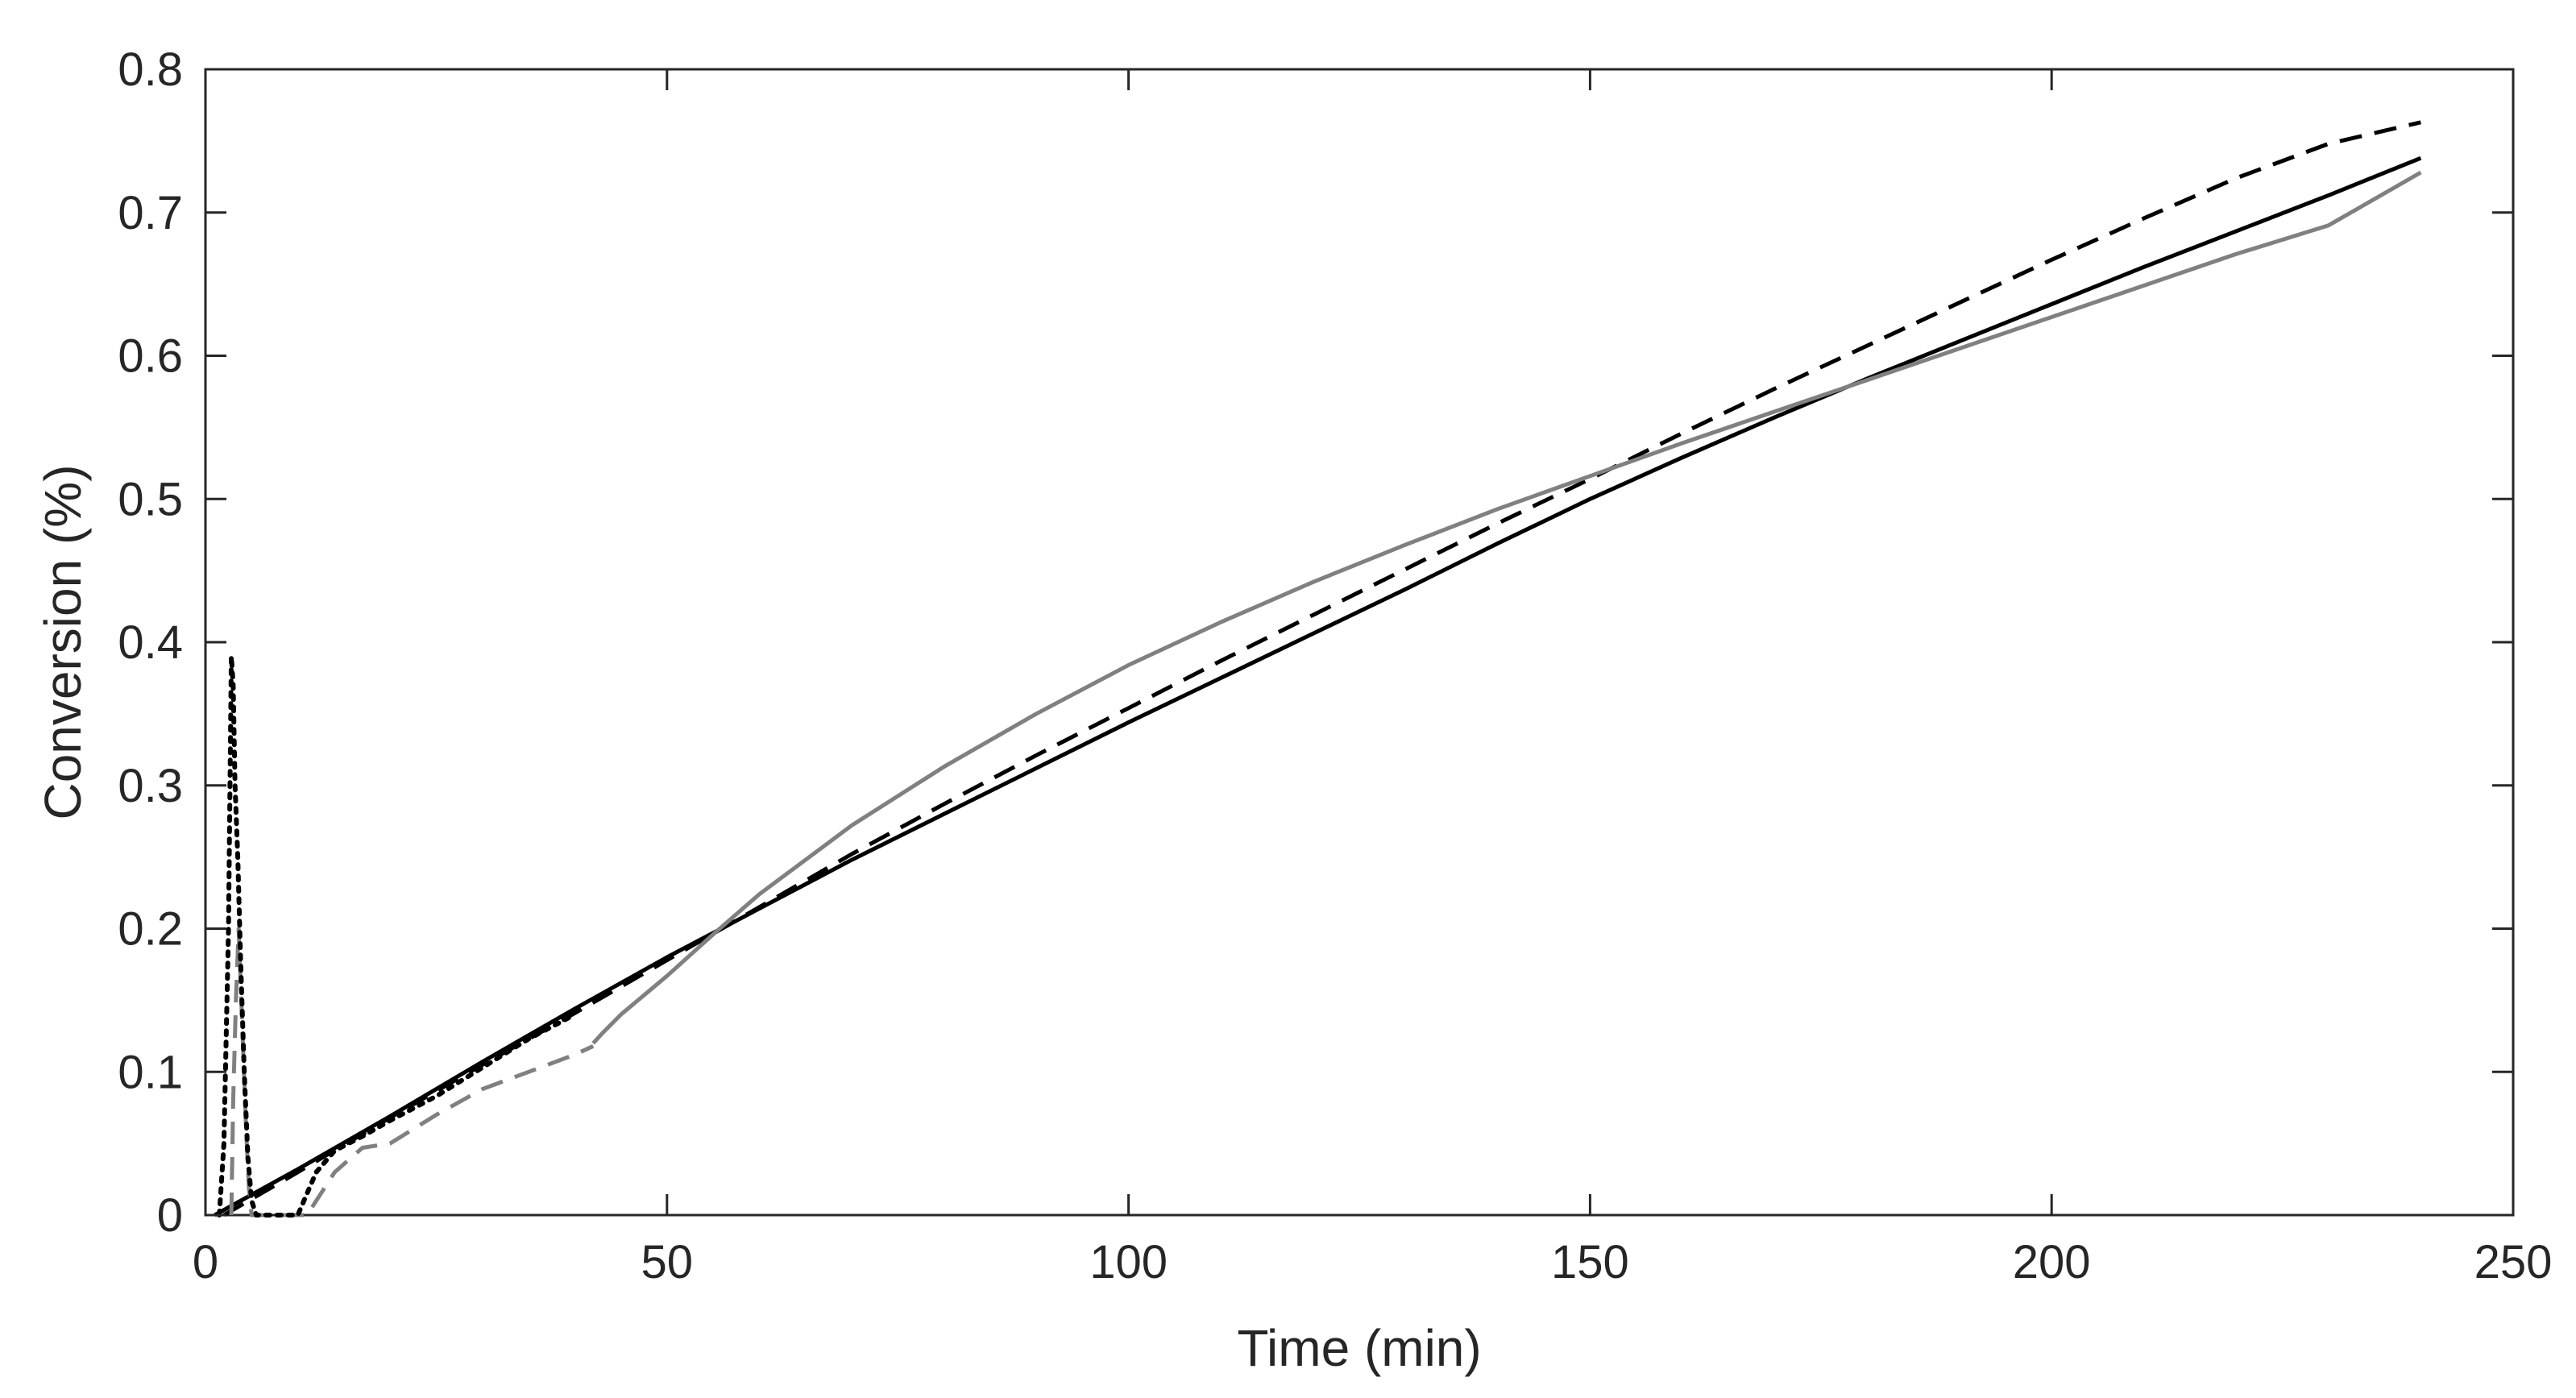  I want to click on y-tick-label: 0.1, so click(150, 1072).